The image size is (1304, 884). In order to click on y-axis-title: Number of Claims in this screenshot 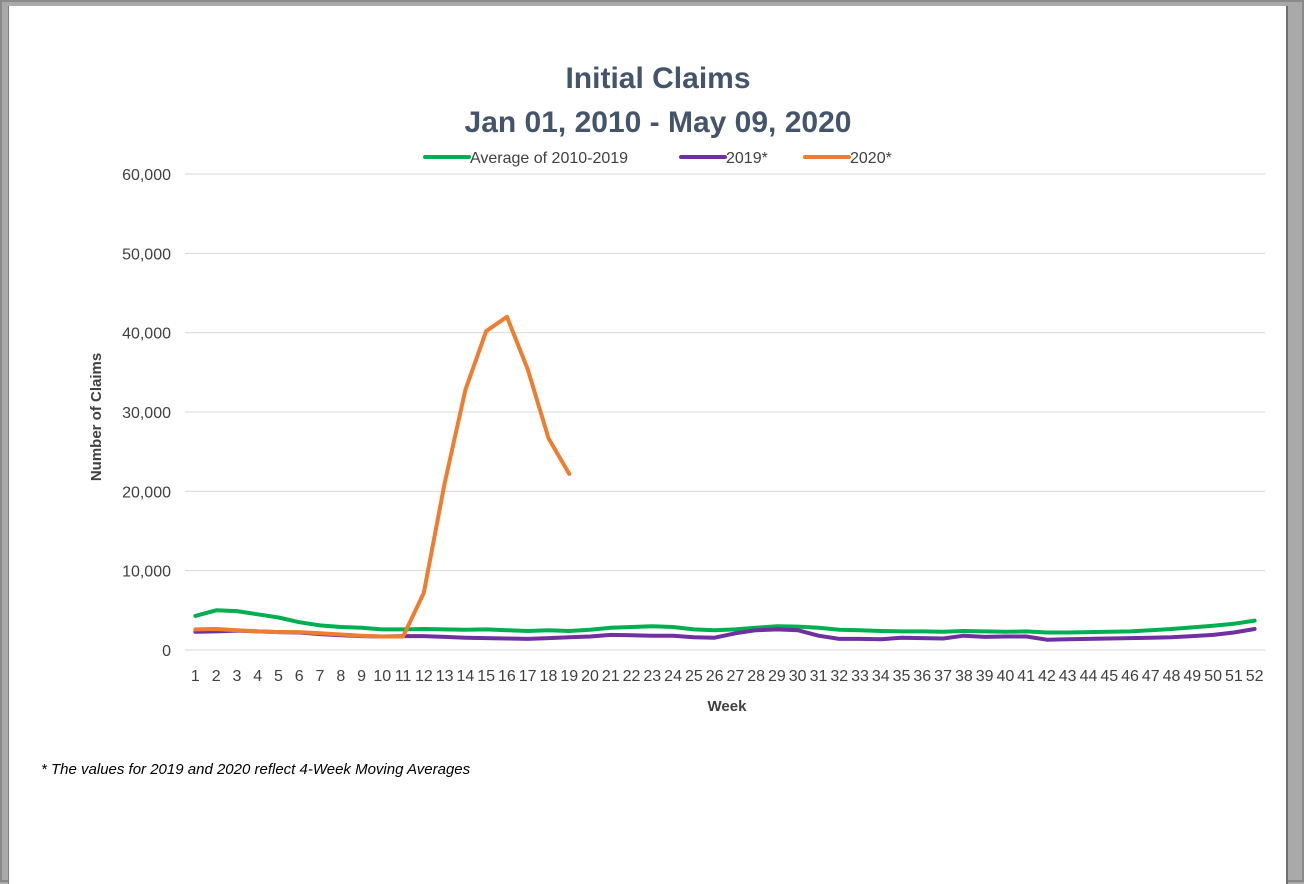, I will do `click(96, 417)`.